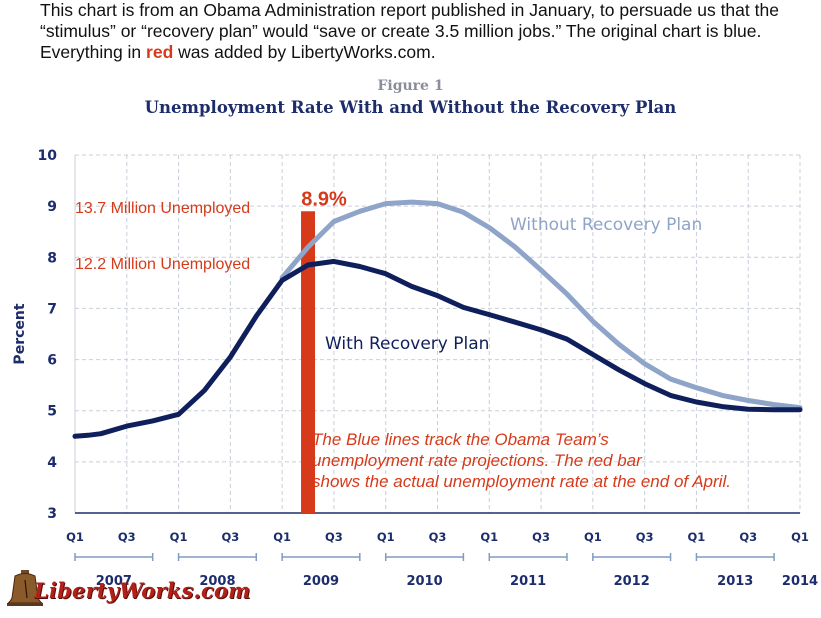 Image resolution: width=821 pixels, height=618 pixels. I want to click on year-label: 2013, so click(735, 581).